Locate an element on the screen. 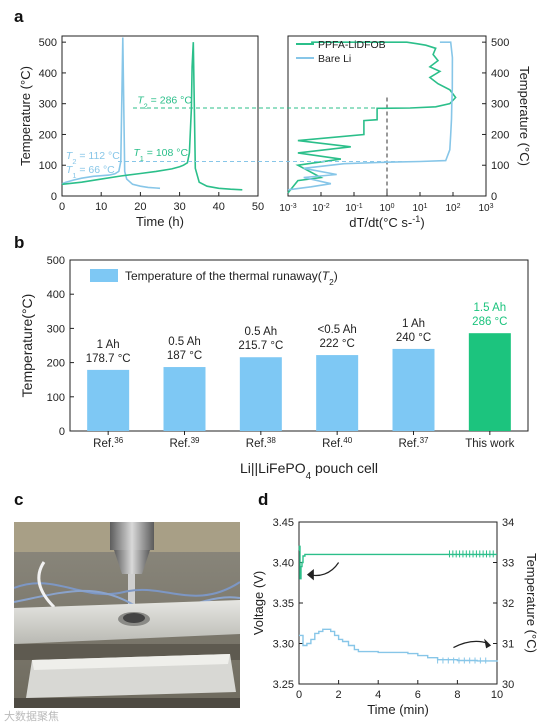 This screenshot has height=725, width=557. b-category-label: This work is located at coordinates (489, 444).